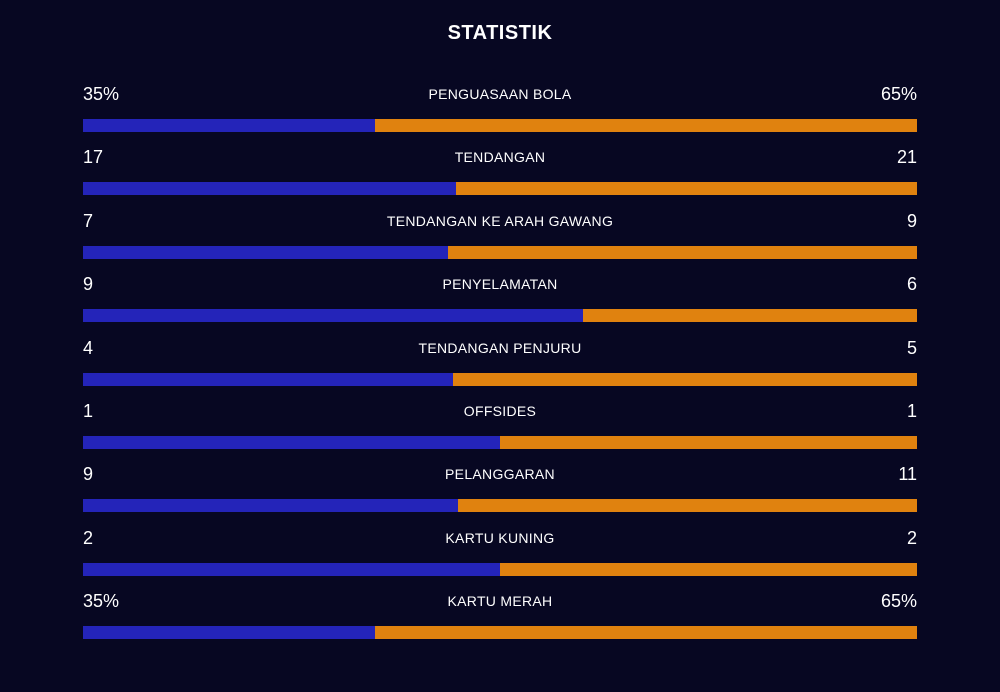 This screenshot has width=1000, height=692. What do you see at coordinates (88, 537) in the screenshot?
I see `home-value: 2` at bounding box center [88, 537].